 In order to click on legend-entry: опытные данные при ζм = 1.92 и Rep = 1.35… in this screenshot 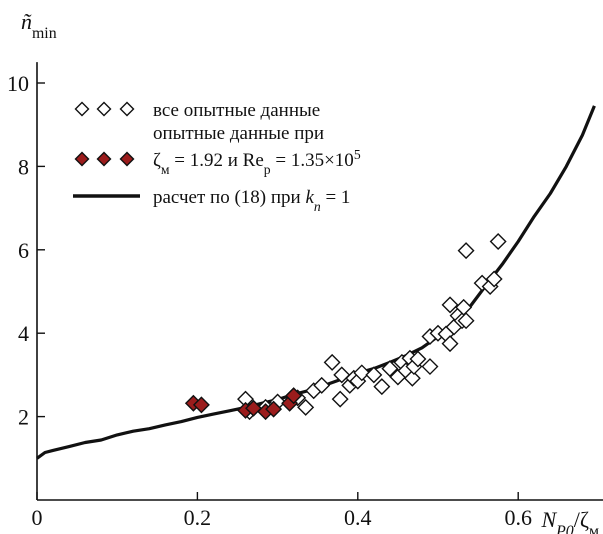, I will do `click(217, 150)`.